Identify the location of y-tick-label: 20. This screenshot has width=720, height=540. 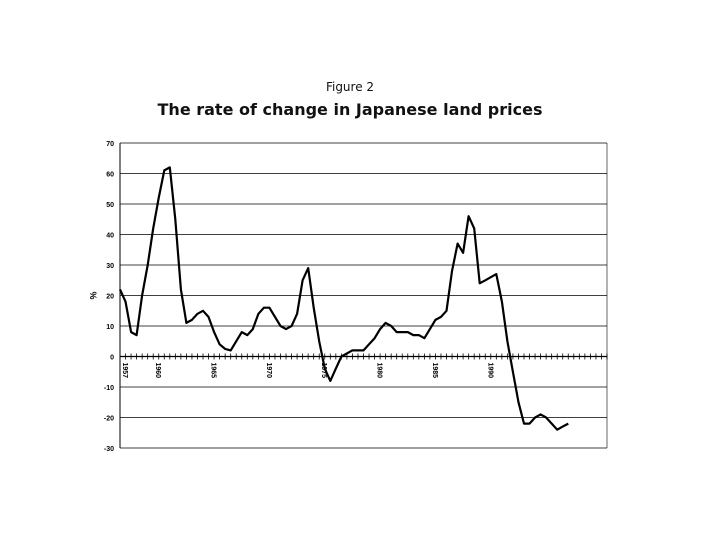
(110, 297).